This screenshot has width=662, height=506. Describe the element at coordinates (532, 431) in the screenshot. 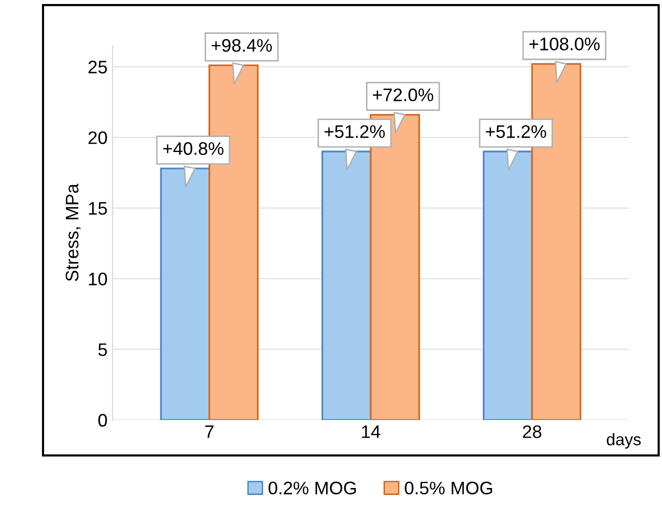

I see `x-tick-label: 28` at that location.